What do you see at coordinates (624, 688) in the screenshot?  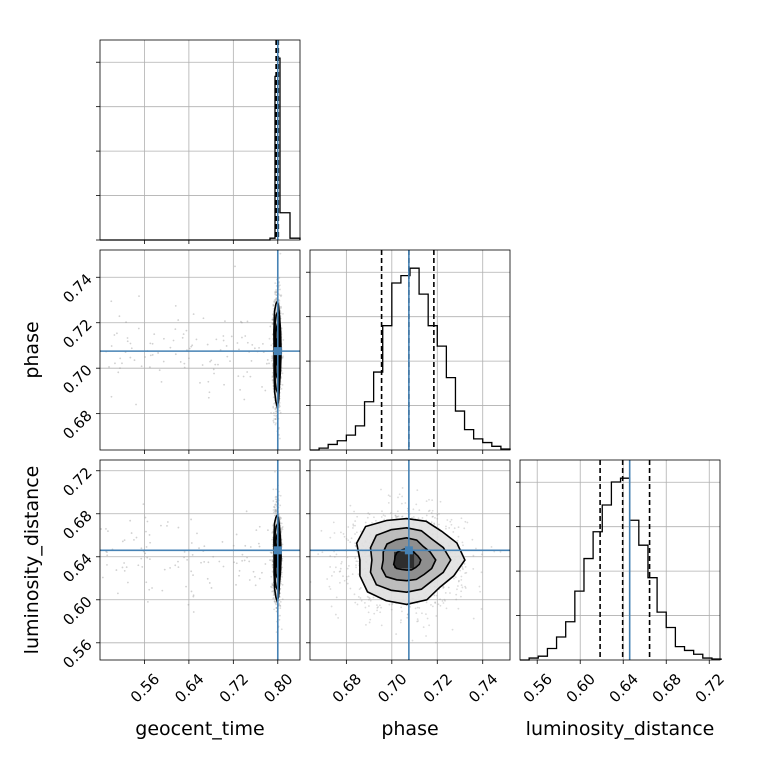 I see `x-tick-label: 0.64` at bounding box center [624, 688].